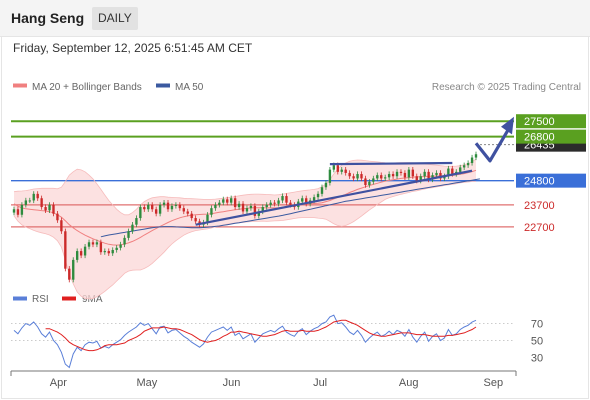  What do you see at coordinates (506, 87) in the screenshot?
I see `credit-text: Research © 2025 Trading Central` at bounding box center [506, 87].